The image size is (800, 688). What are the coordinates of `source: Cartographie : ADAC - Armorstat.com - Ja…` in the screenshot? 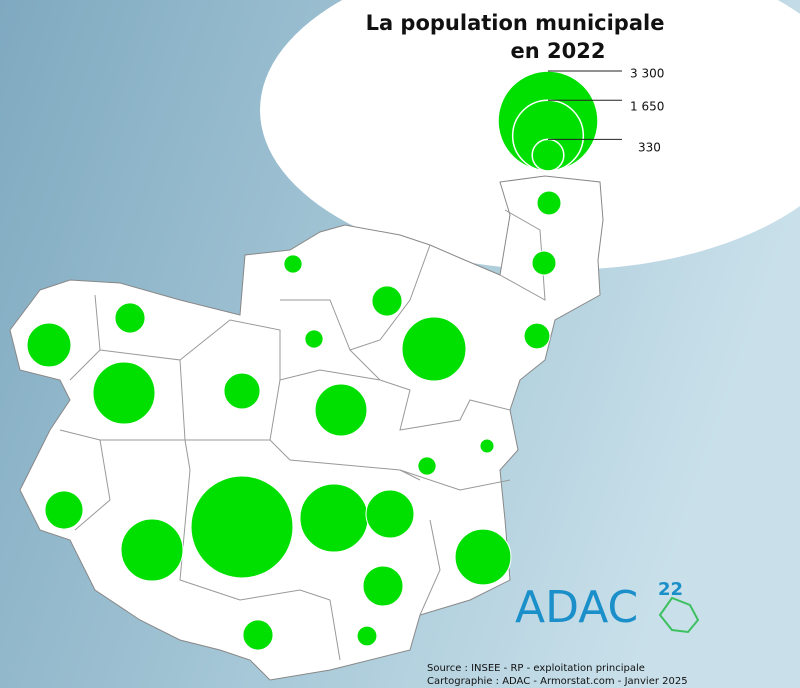 It's located at (557, 681).